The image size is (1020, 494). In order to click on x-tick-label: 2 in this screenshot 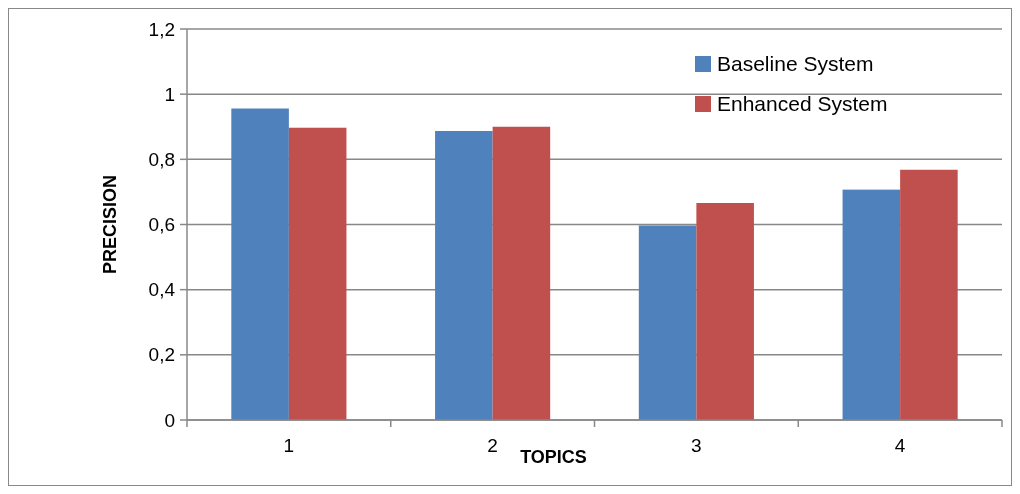, I will do `click(492, 445)`.